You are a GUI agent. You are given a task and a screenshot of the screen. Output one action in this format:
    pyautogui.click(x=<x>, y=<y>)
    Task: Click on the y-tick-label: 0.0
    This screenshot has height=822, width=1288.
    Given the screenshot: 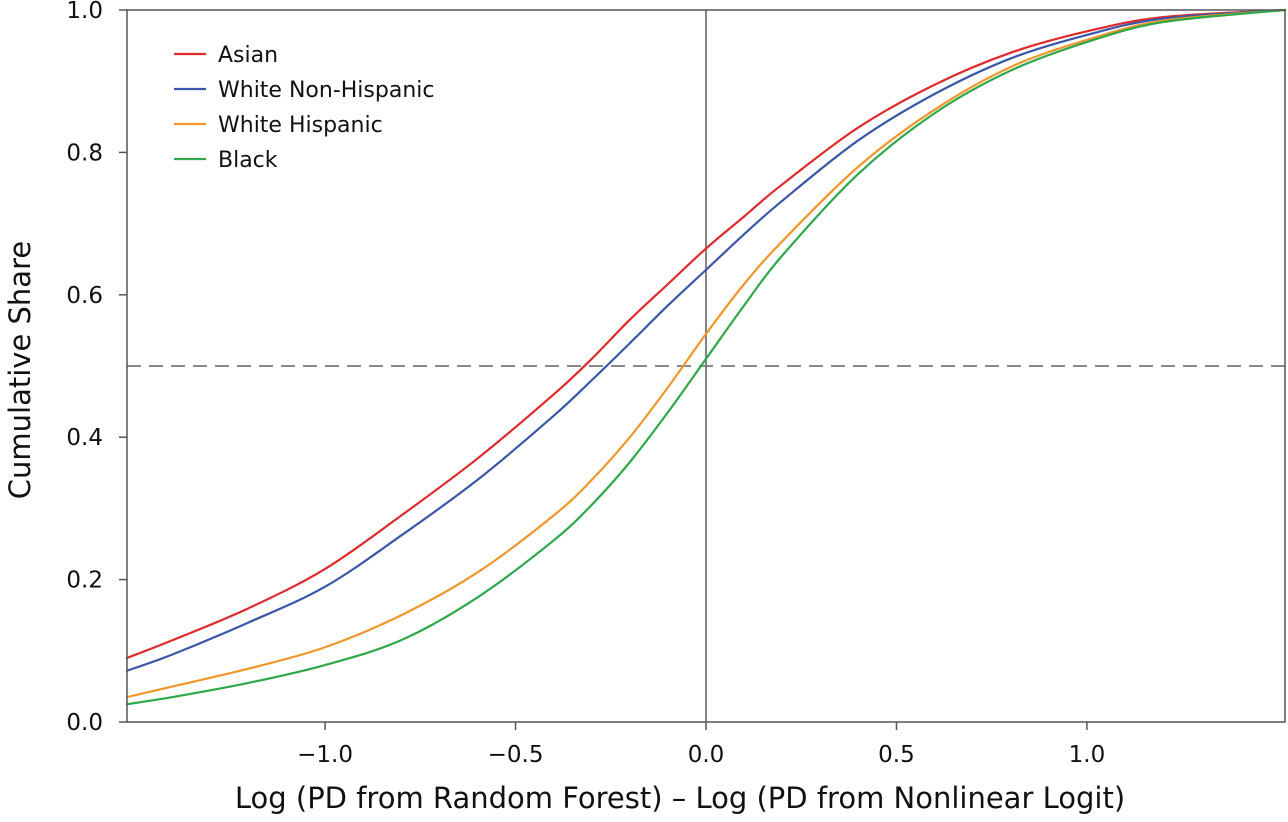 What is the action you would take?
    pyautogui.click(x=84, y=723)
    